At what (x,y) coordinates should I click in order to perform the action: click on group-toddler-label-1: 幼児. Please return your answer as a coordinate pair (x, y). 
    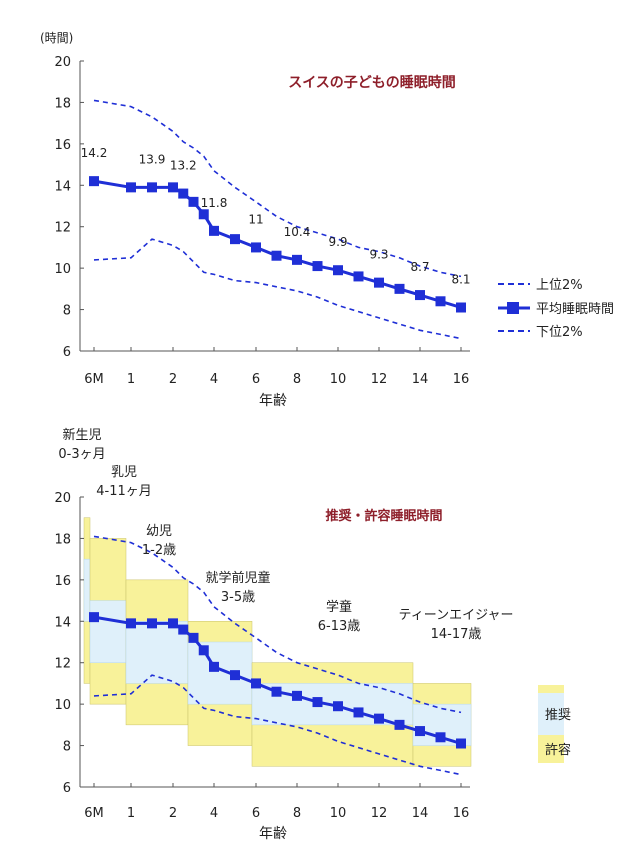
    Looking at the image, I should click on (159, 531).